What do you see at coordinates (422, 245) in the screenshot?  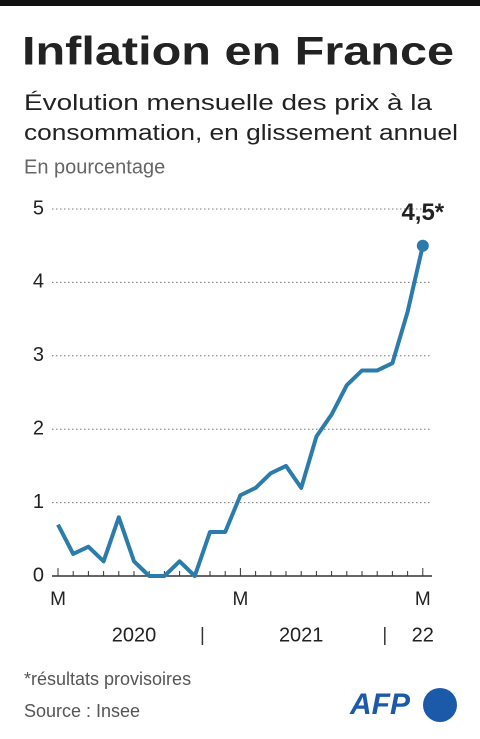 I see `end-point` at bounding box center [422, 245].